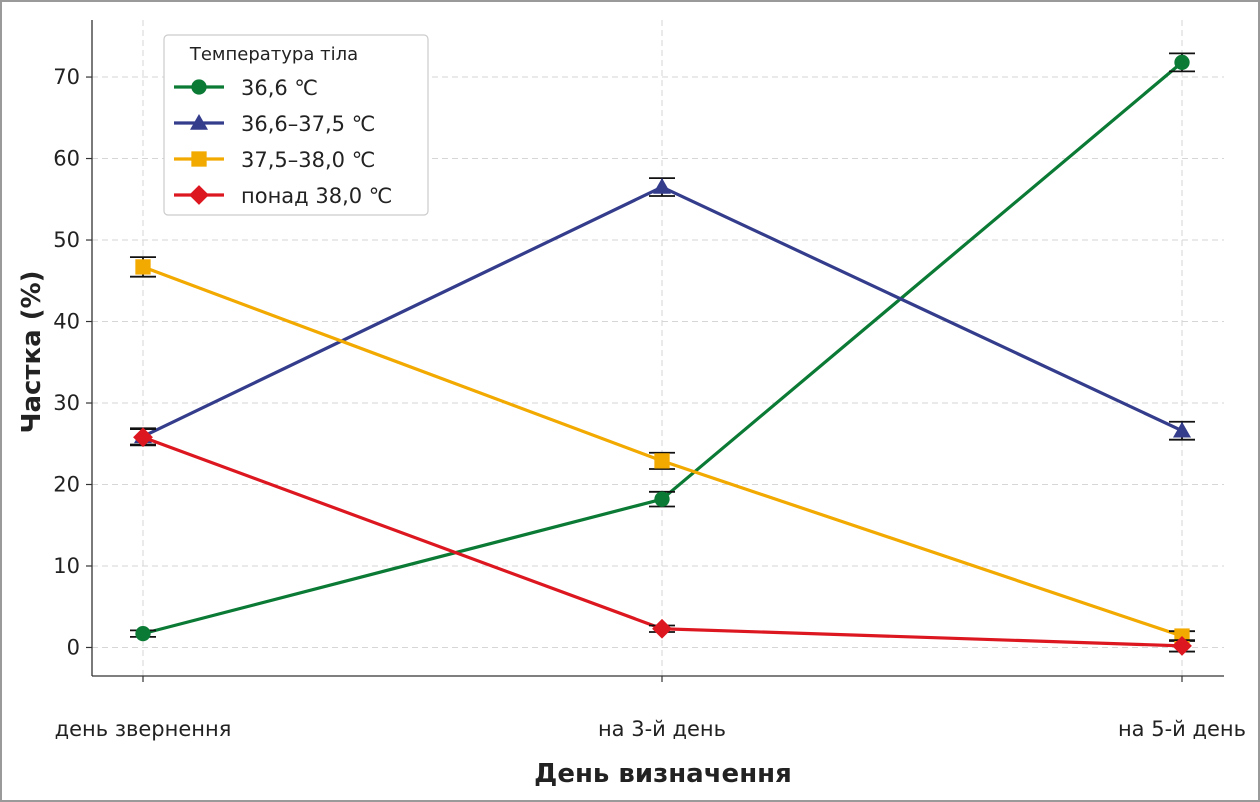  What do you see at coordinates (316, 196) in the screenshot?
I see `legend-label: понад 38,0 ℃` at bounding box center [316, 196].